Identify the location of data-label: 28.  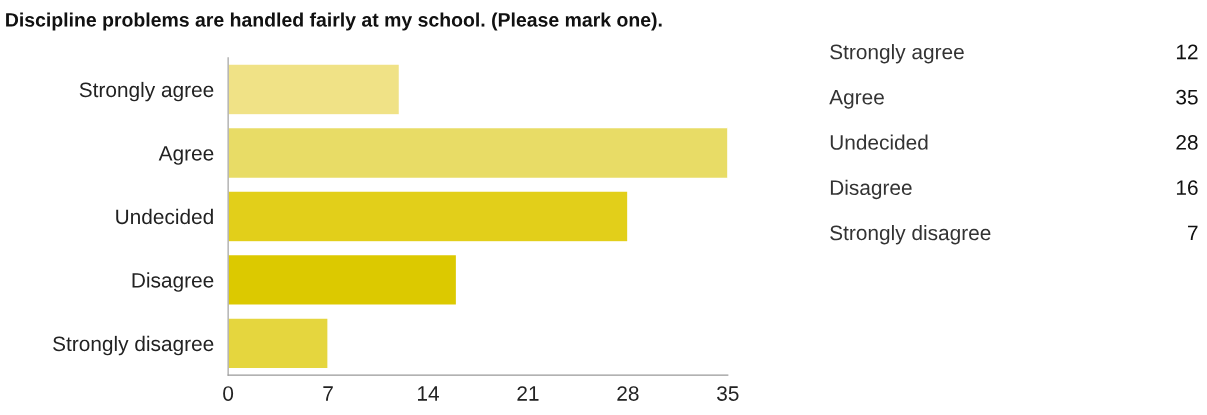
(1187, 142).